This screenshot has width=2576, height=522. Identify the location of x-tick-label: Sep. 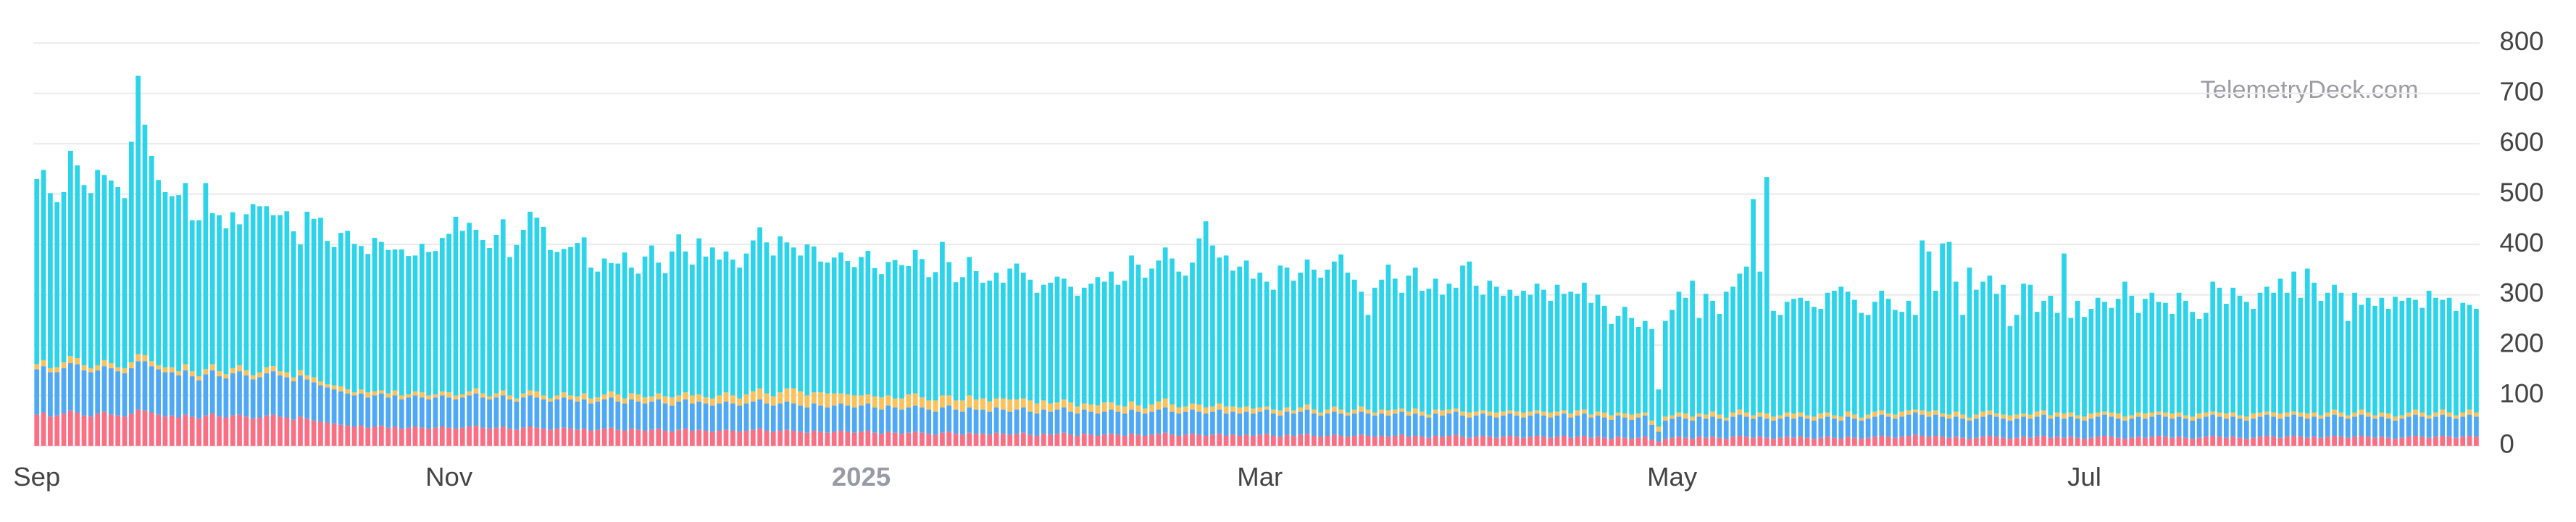
(36, 477).